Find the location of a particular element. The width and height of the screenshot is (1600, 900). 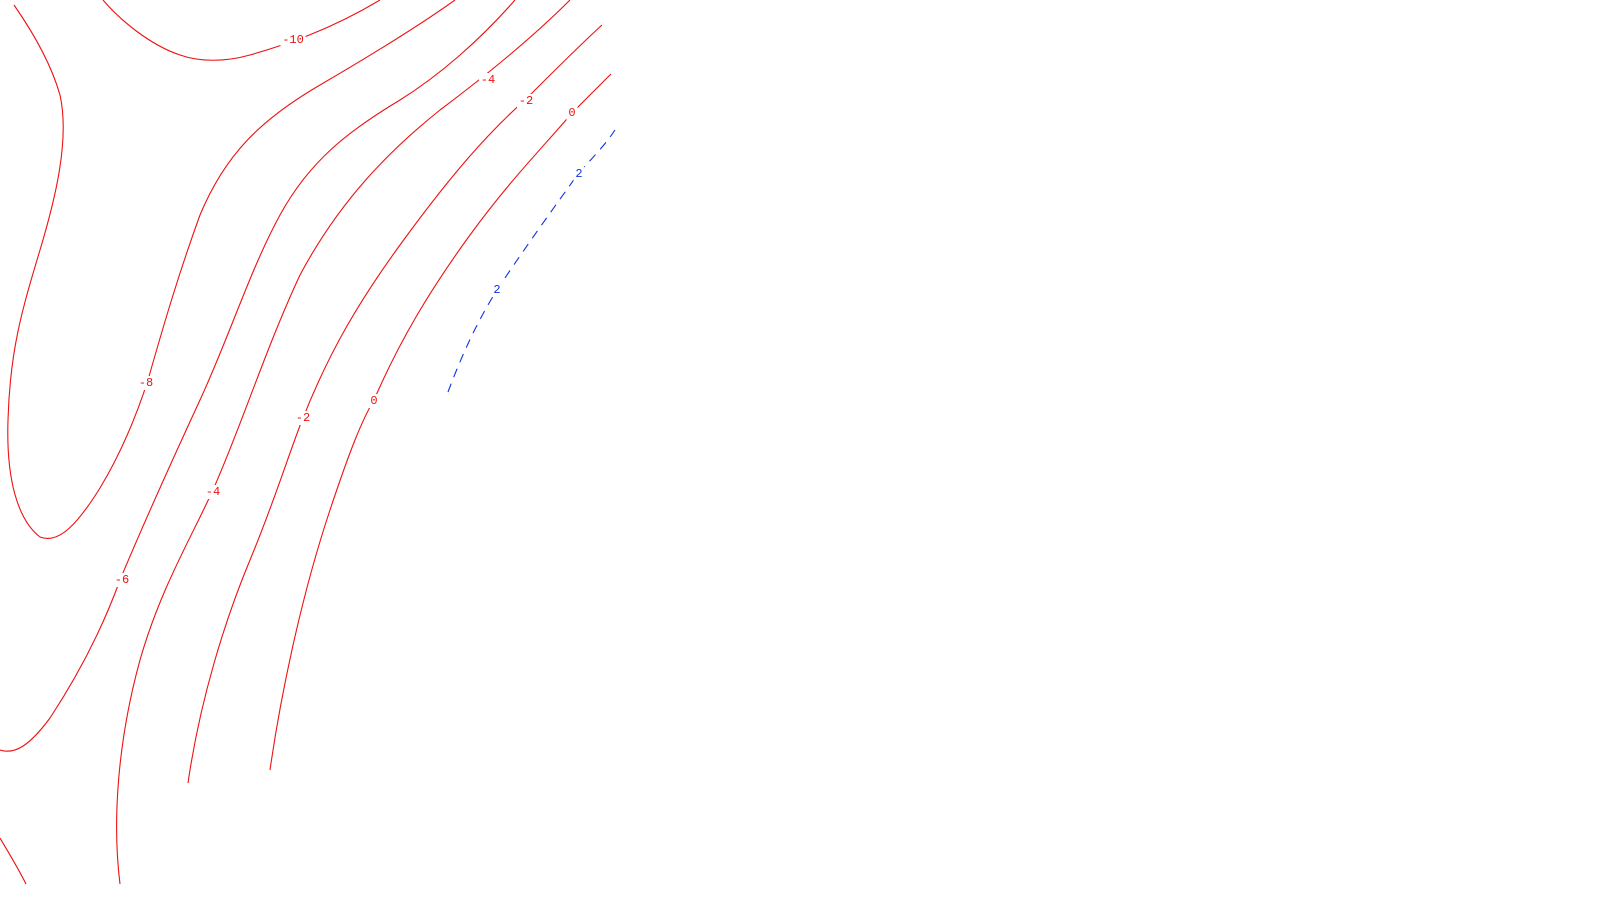

contour-label: -10 is located at coordinates (293, 40).